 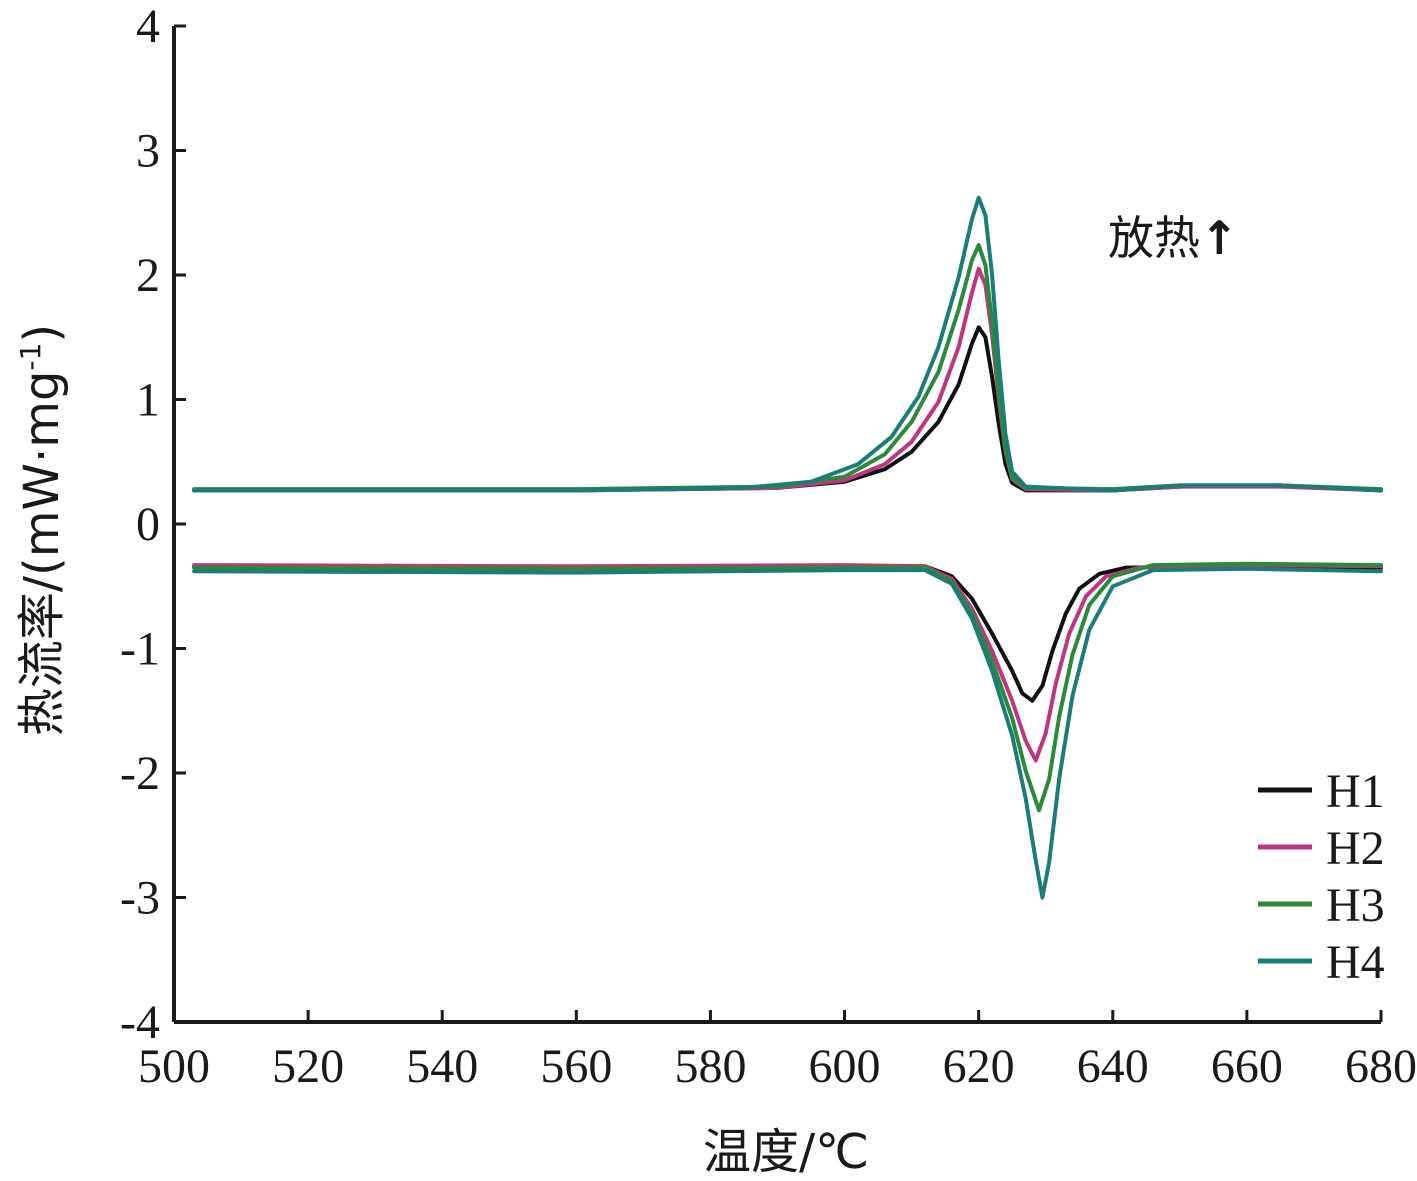 I want to click on x-tick-label: 660, so click(x=1247, y=1066).